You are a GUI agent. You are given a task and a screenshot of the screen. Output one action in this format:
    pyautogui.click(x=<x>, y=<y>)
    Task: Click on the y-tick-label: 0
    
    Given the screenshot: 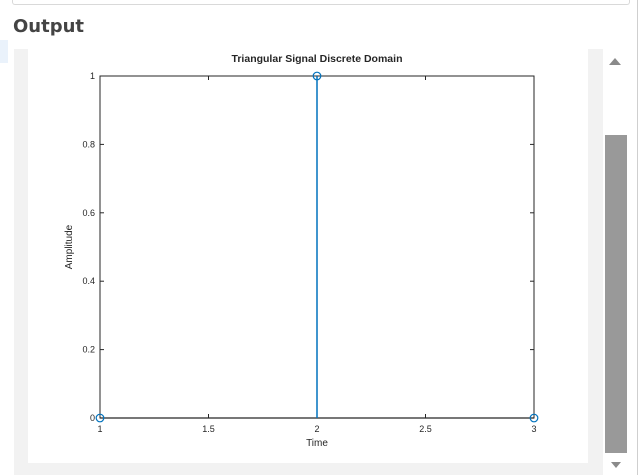 What is the action you would take?
    pyautogui.click(x=92, y=418)
    